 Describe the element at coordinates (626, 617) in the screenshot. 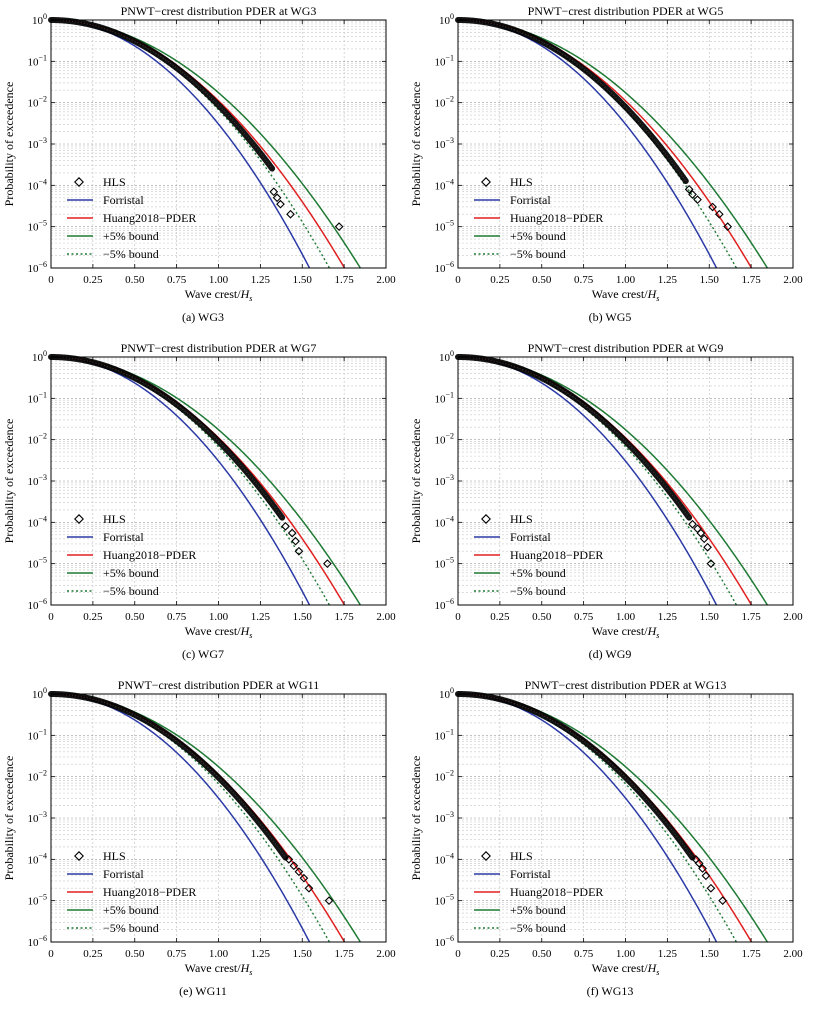

I see `x-tick-label: 1.00` at that location.